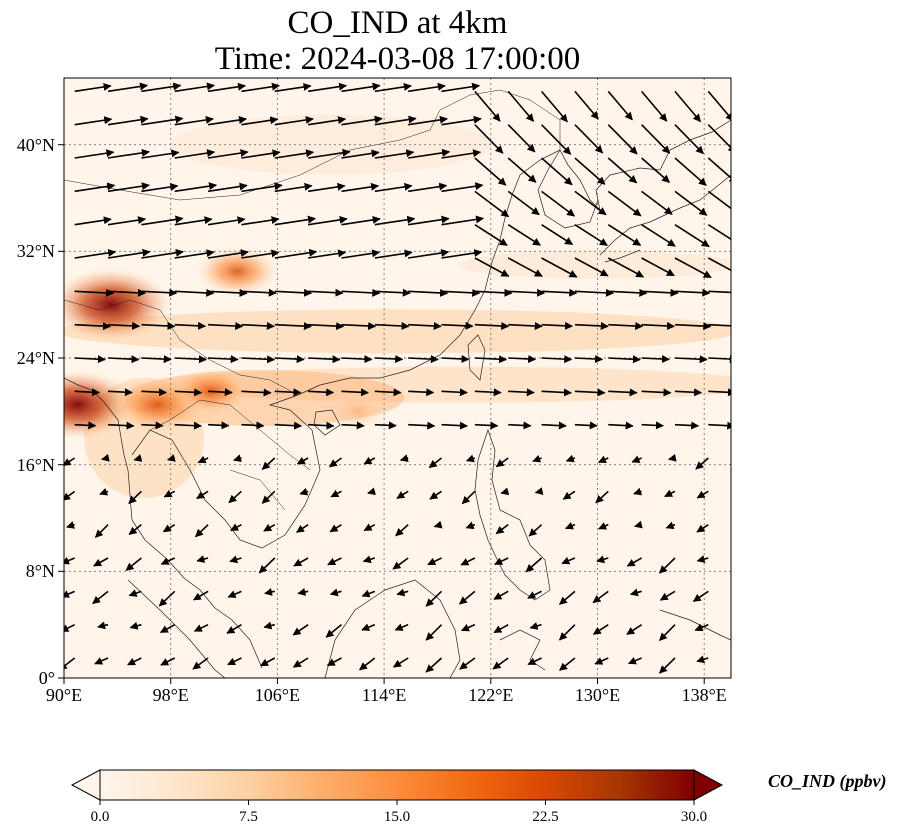 The height and width of the screenshot is (836, 915). Describe the element at coordinates (36, 411) in the screenshot. I see `y-tick-labels: 0° 8°N 16°N 24°N 32°N 40°N` at that location.